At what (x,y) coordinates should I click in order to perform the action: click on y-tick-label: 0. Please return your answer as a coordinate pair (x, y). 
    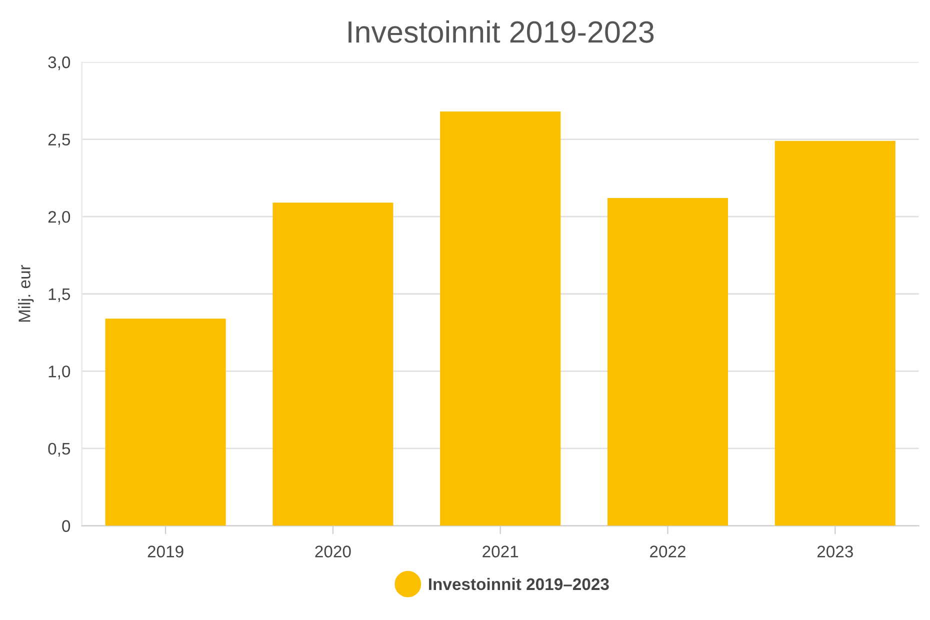
    Looking at the image, I should click on (66, 526).